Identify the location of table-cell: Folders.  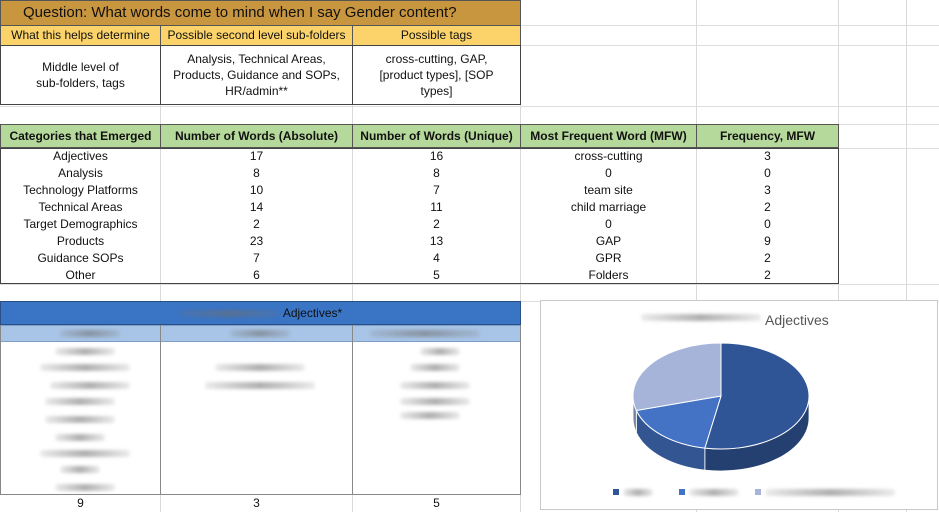
(608, 275).